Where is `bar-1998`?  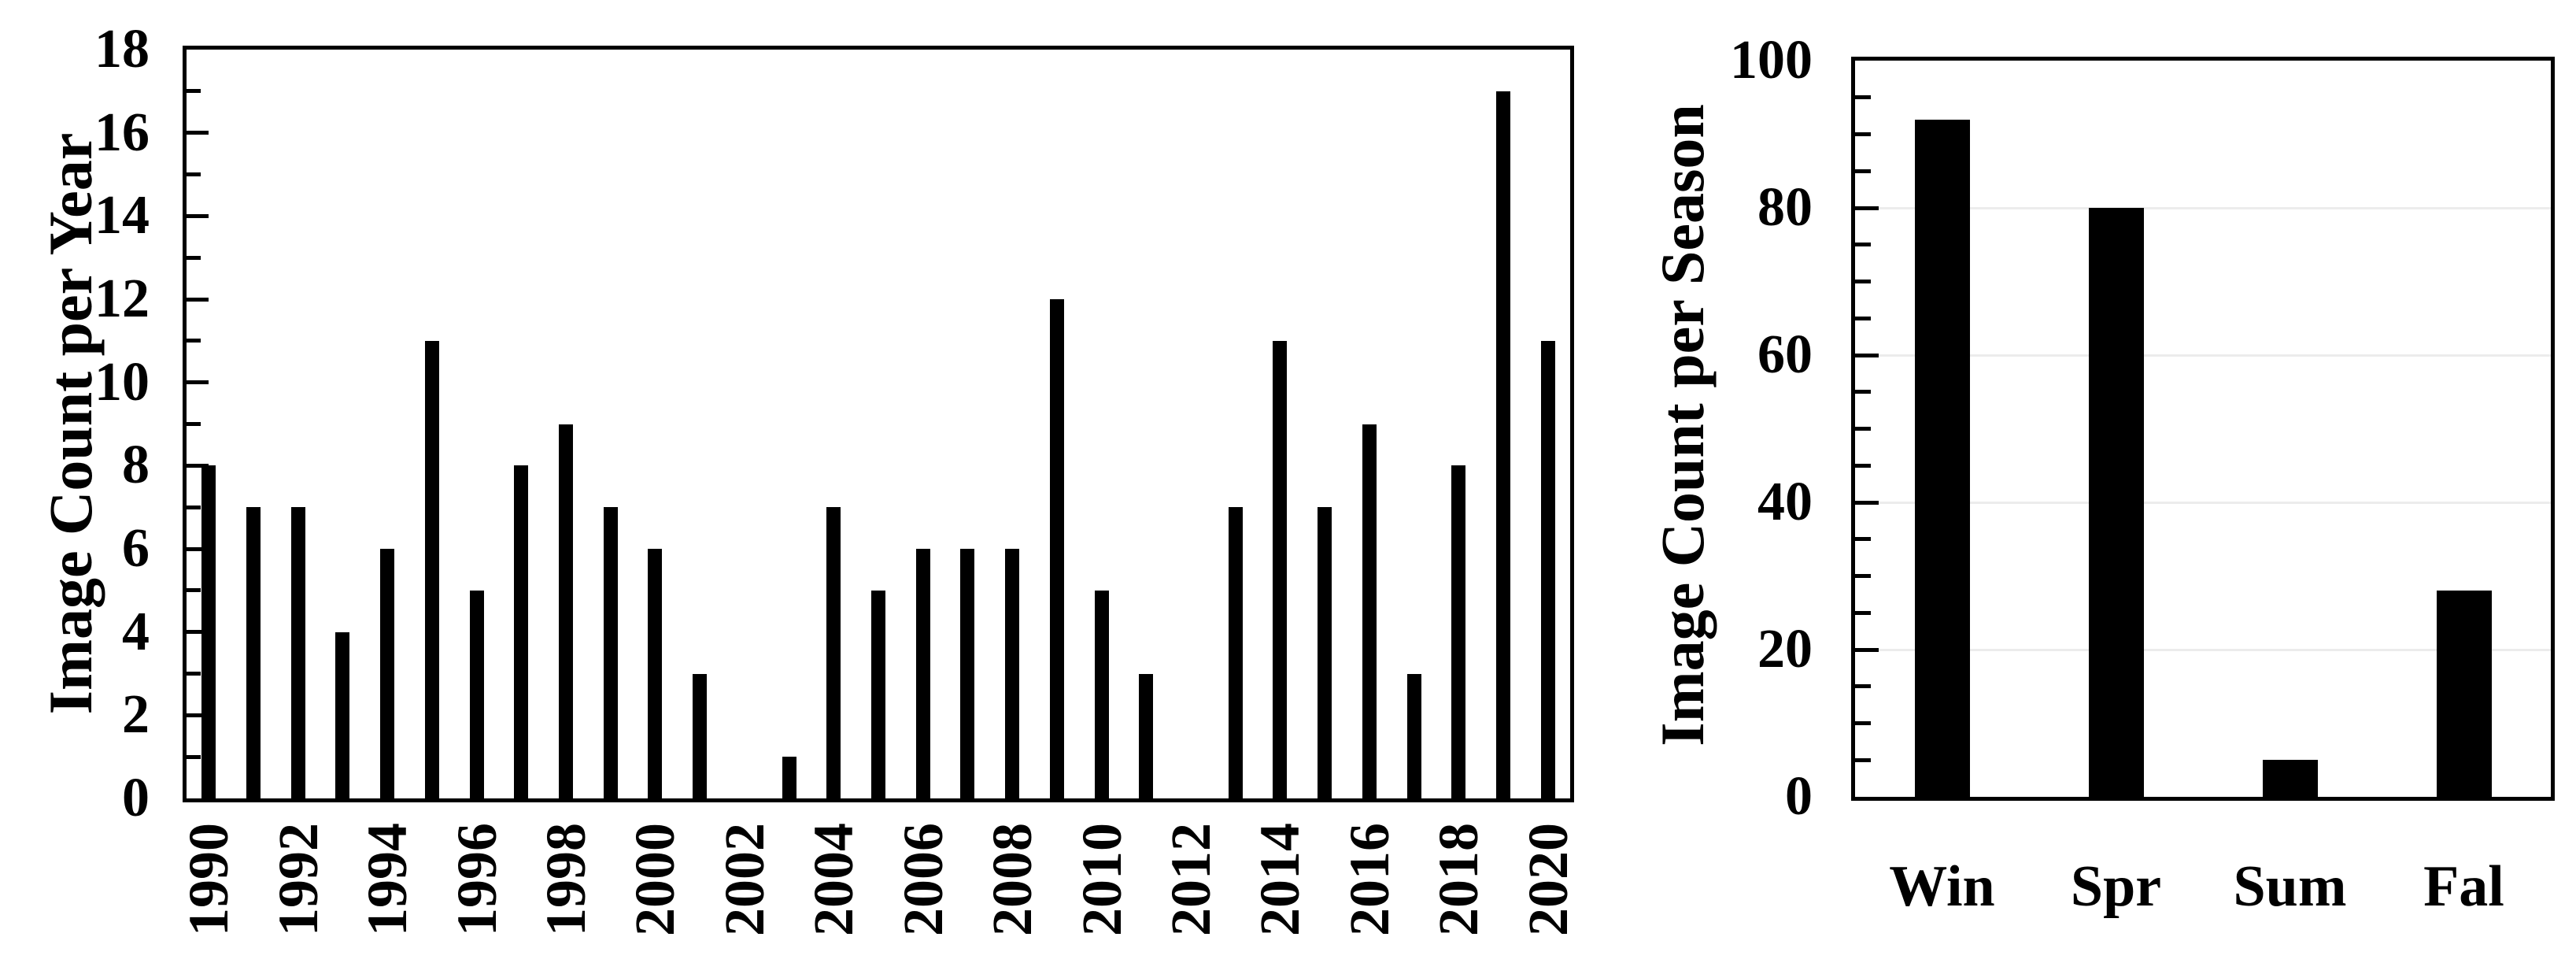
bar-1998 is located at coordinates (566, 611).